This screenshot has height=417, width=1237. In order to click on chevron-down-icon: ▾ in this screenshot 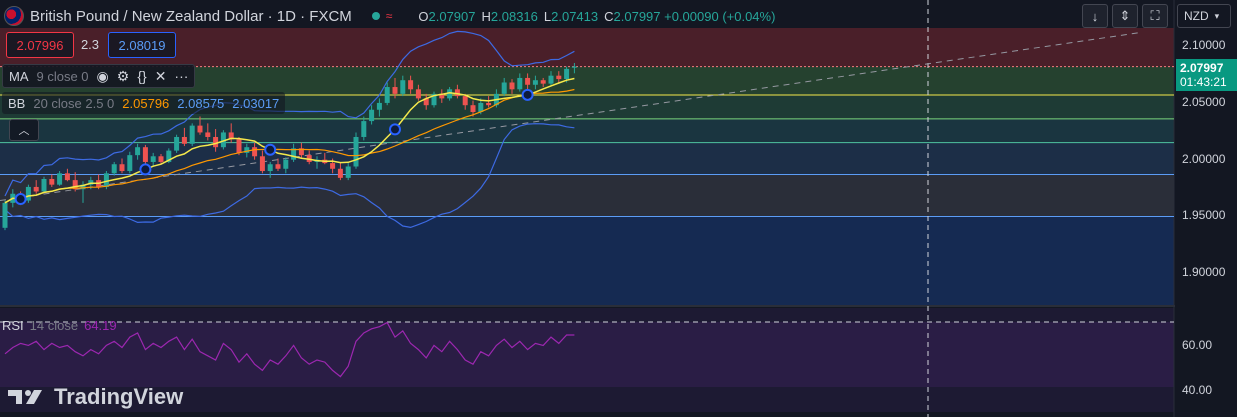, I will do `click(1217, 15)`.